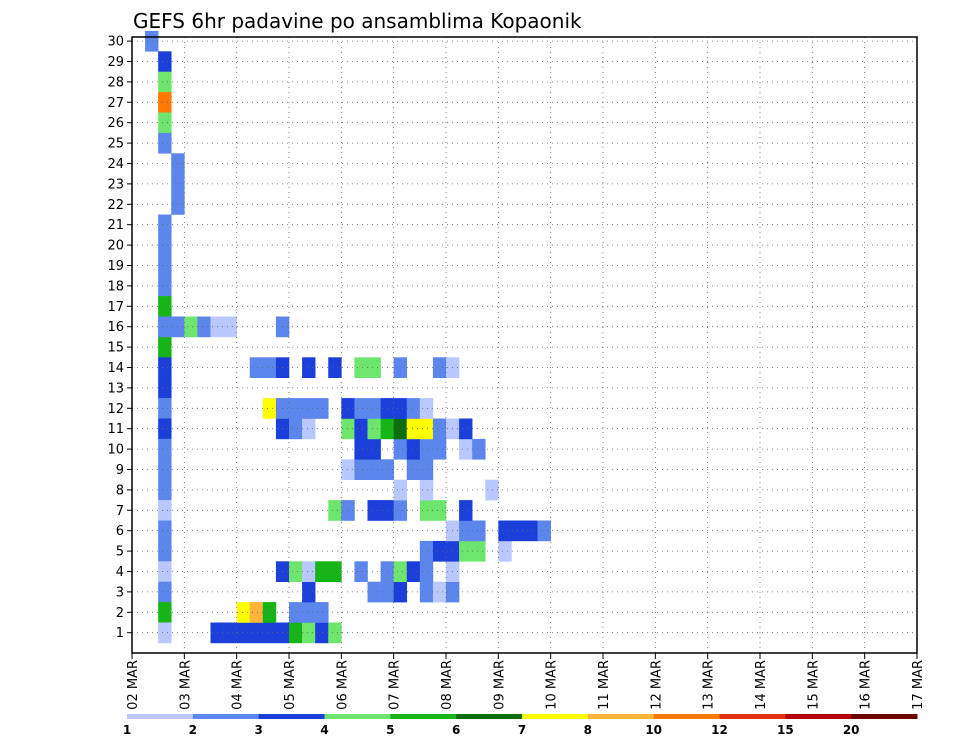 Image resolution: width=960 pixels, height=742 pixels. I want to click on y-tick-label: 24, so click(115, 164).